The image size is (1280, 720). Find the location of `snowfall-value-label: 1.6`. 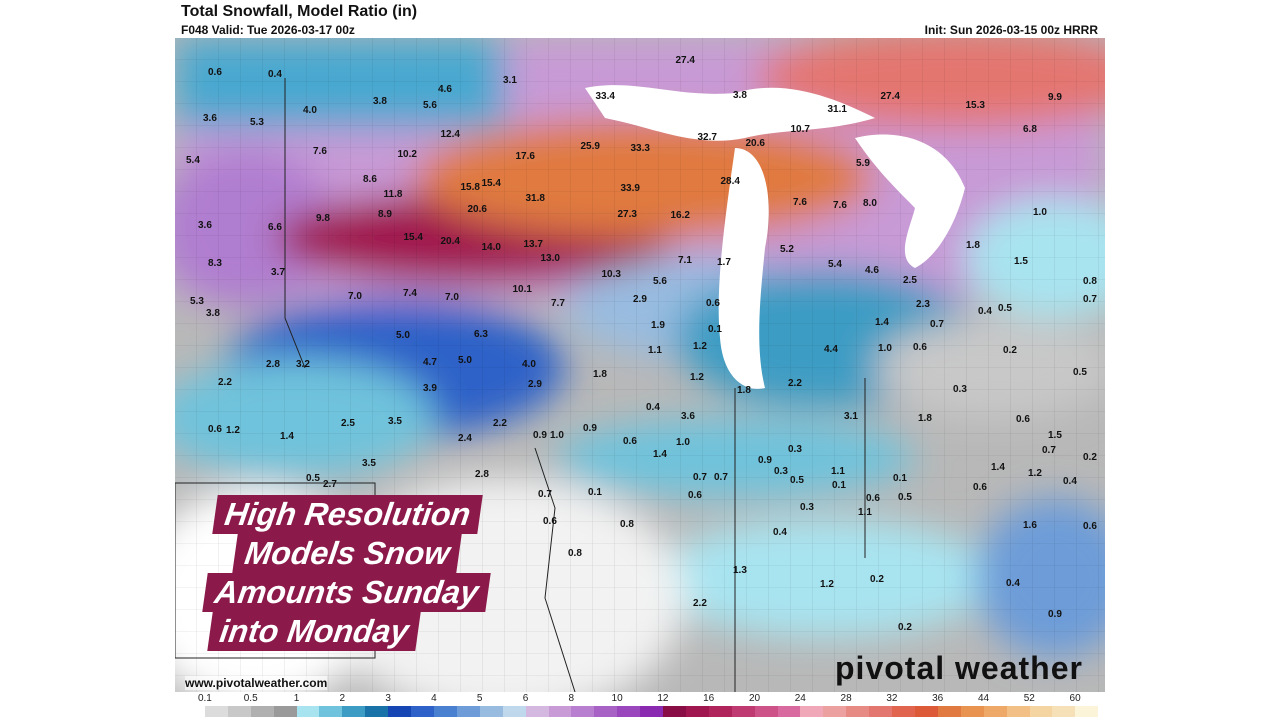

snowfall-value-label: 1.6 is located at coordinates (1030, 525).